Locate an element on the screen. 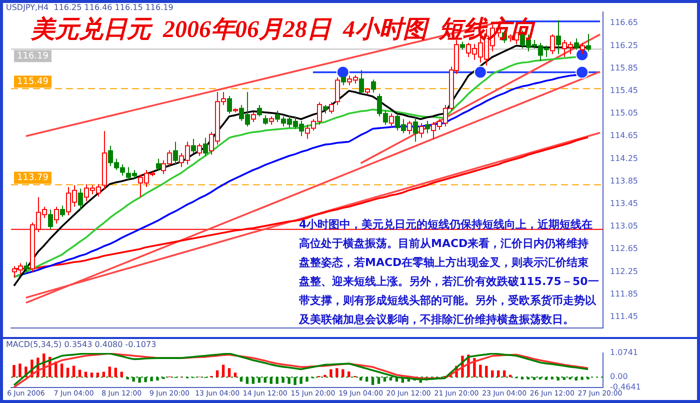 The image size is (700, 403). y-tick-label: 115.05 is located at coordinates (624, 113).